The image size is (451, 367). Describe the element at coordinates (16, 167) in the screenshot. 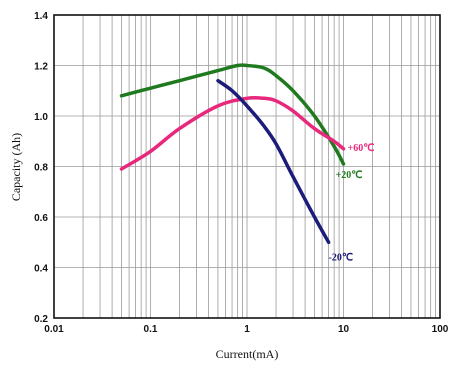

I see `y-axis-label: Capacity (Ah)` at that location.